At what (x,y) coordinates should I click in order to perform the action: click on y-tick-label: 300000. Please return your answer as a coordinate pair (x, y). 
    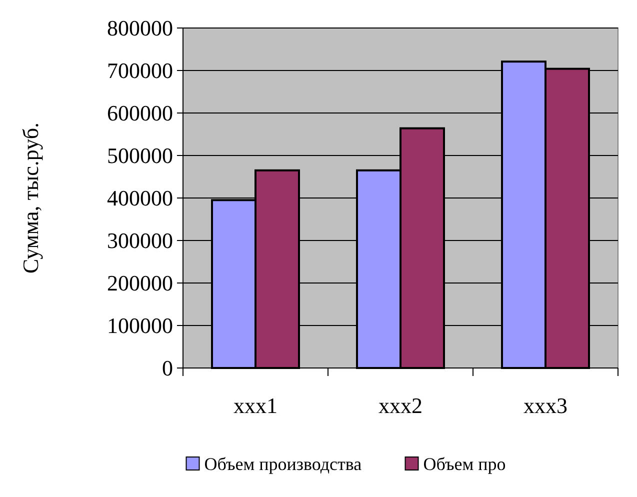
    Looking at the image, I should click on (140, 240).